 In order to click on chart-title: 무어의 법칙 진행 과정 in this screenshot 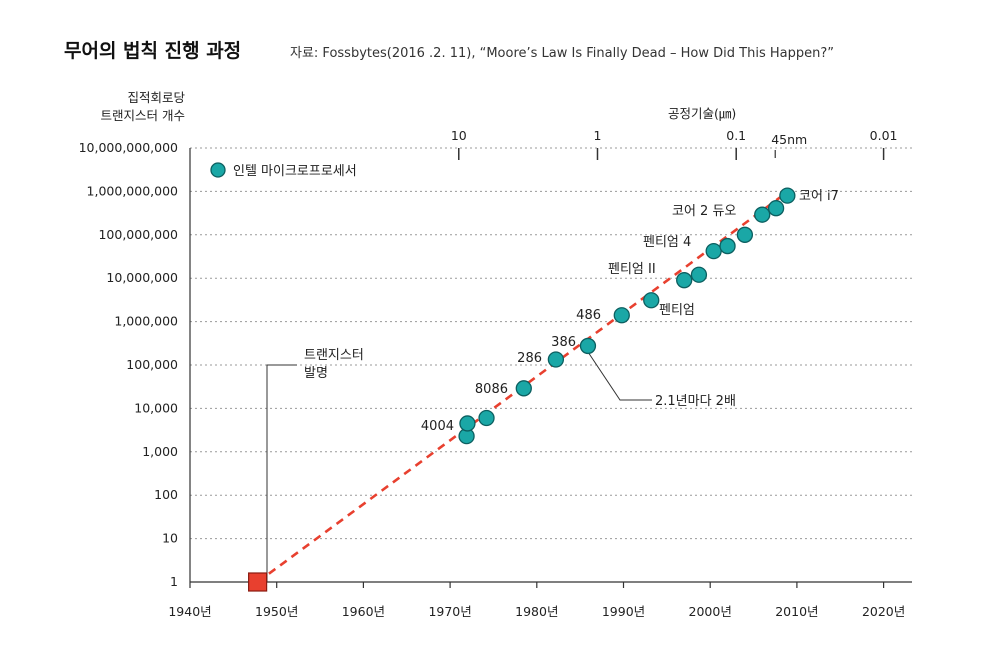, I will do `click(152, 51)`.